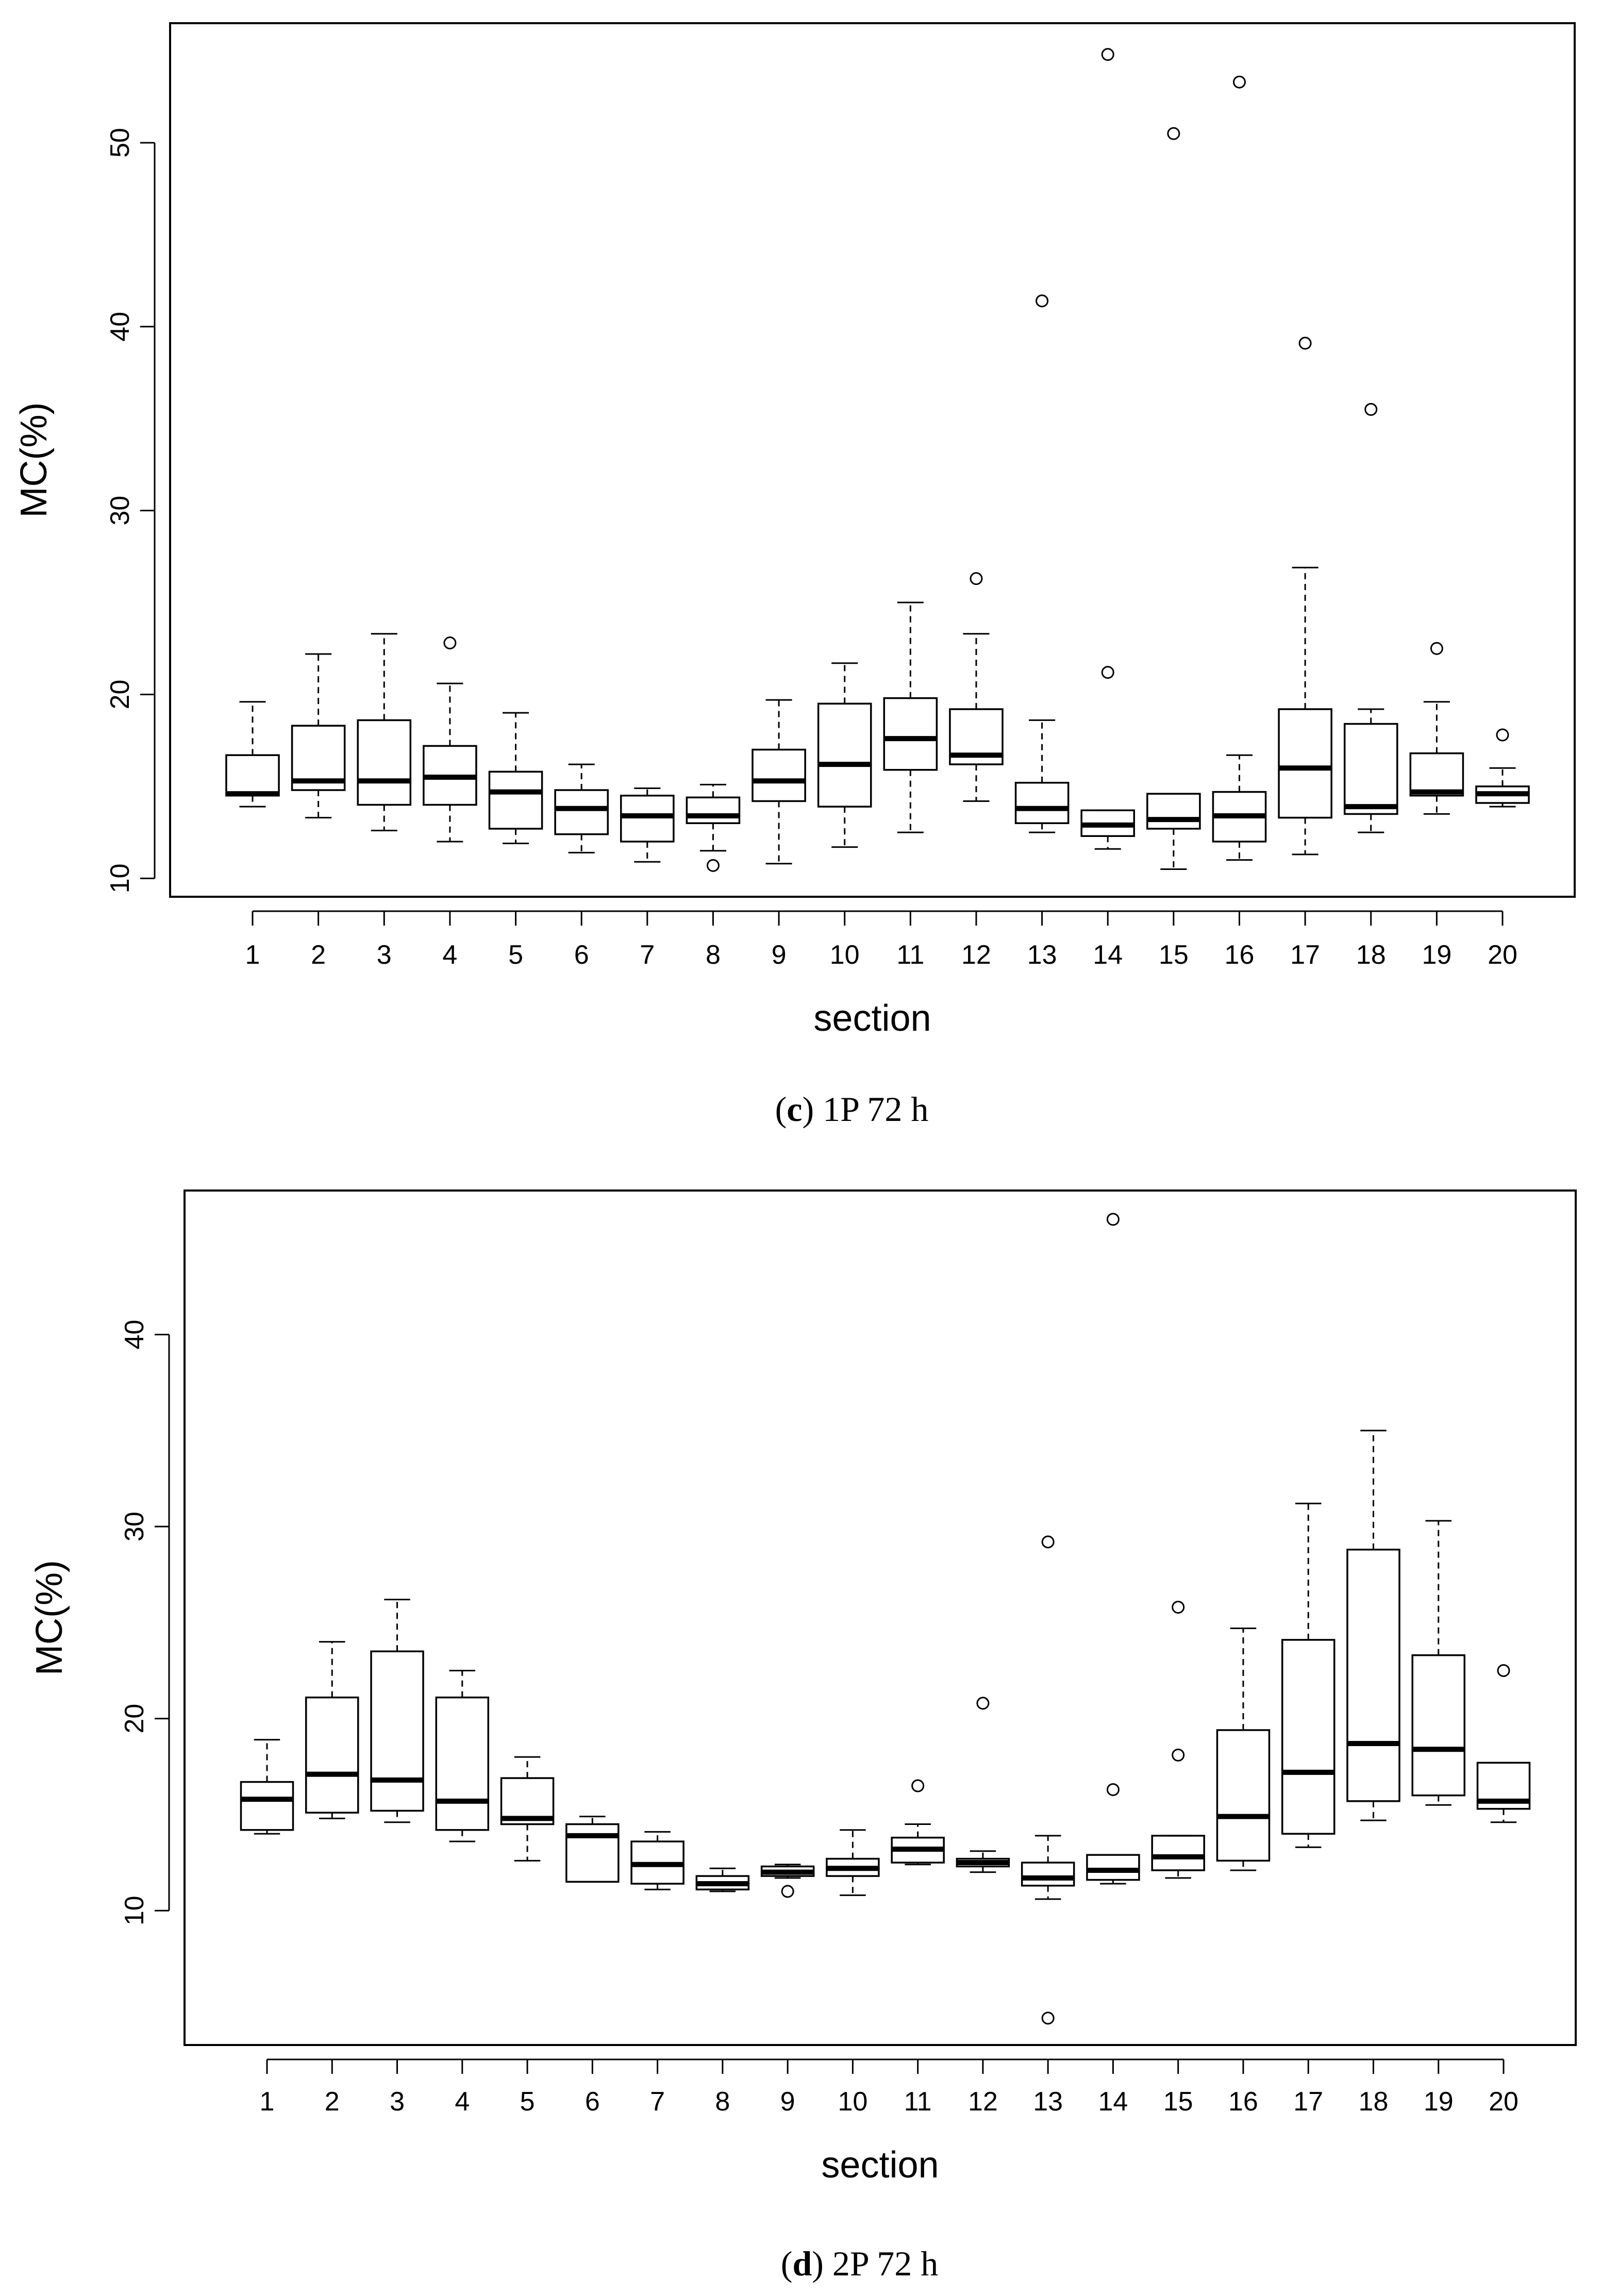  I want to click on x-tick-label: 8, so click(713, 955).